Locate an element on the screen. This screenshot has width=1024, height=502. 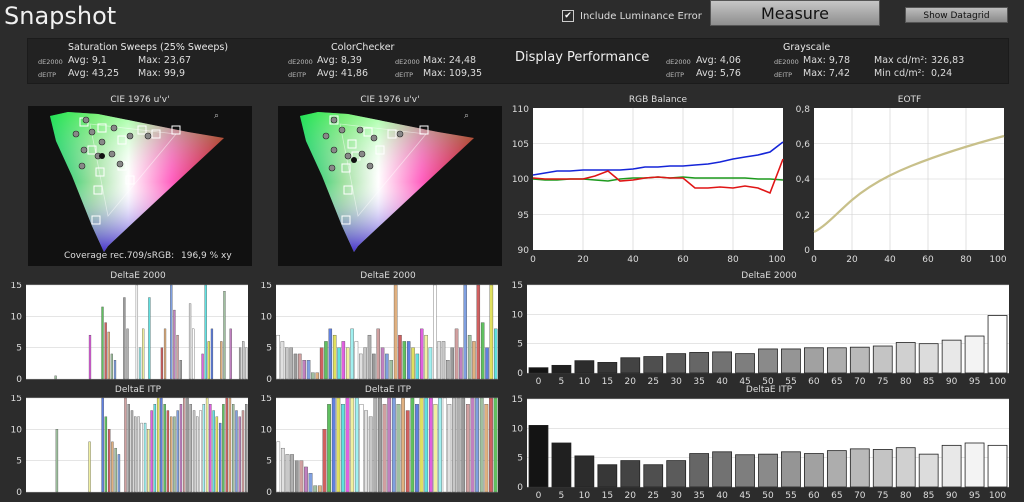
checkbox-icon: ✔ is located at coordinates (568, 16).